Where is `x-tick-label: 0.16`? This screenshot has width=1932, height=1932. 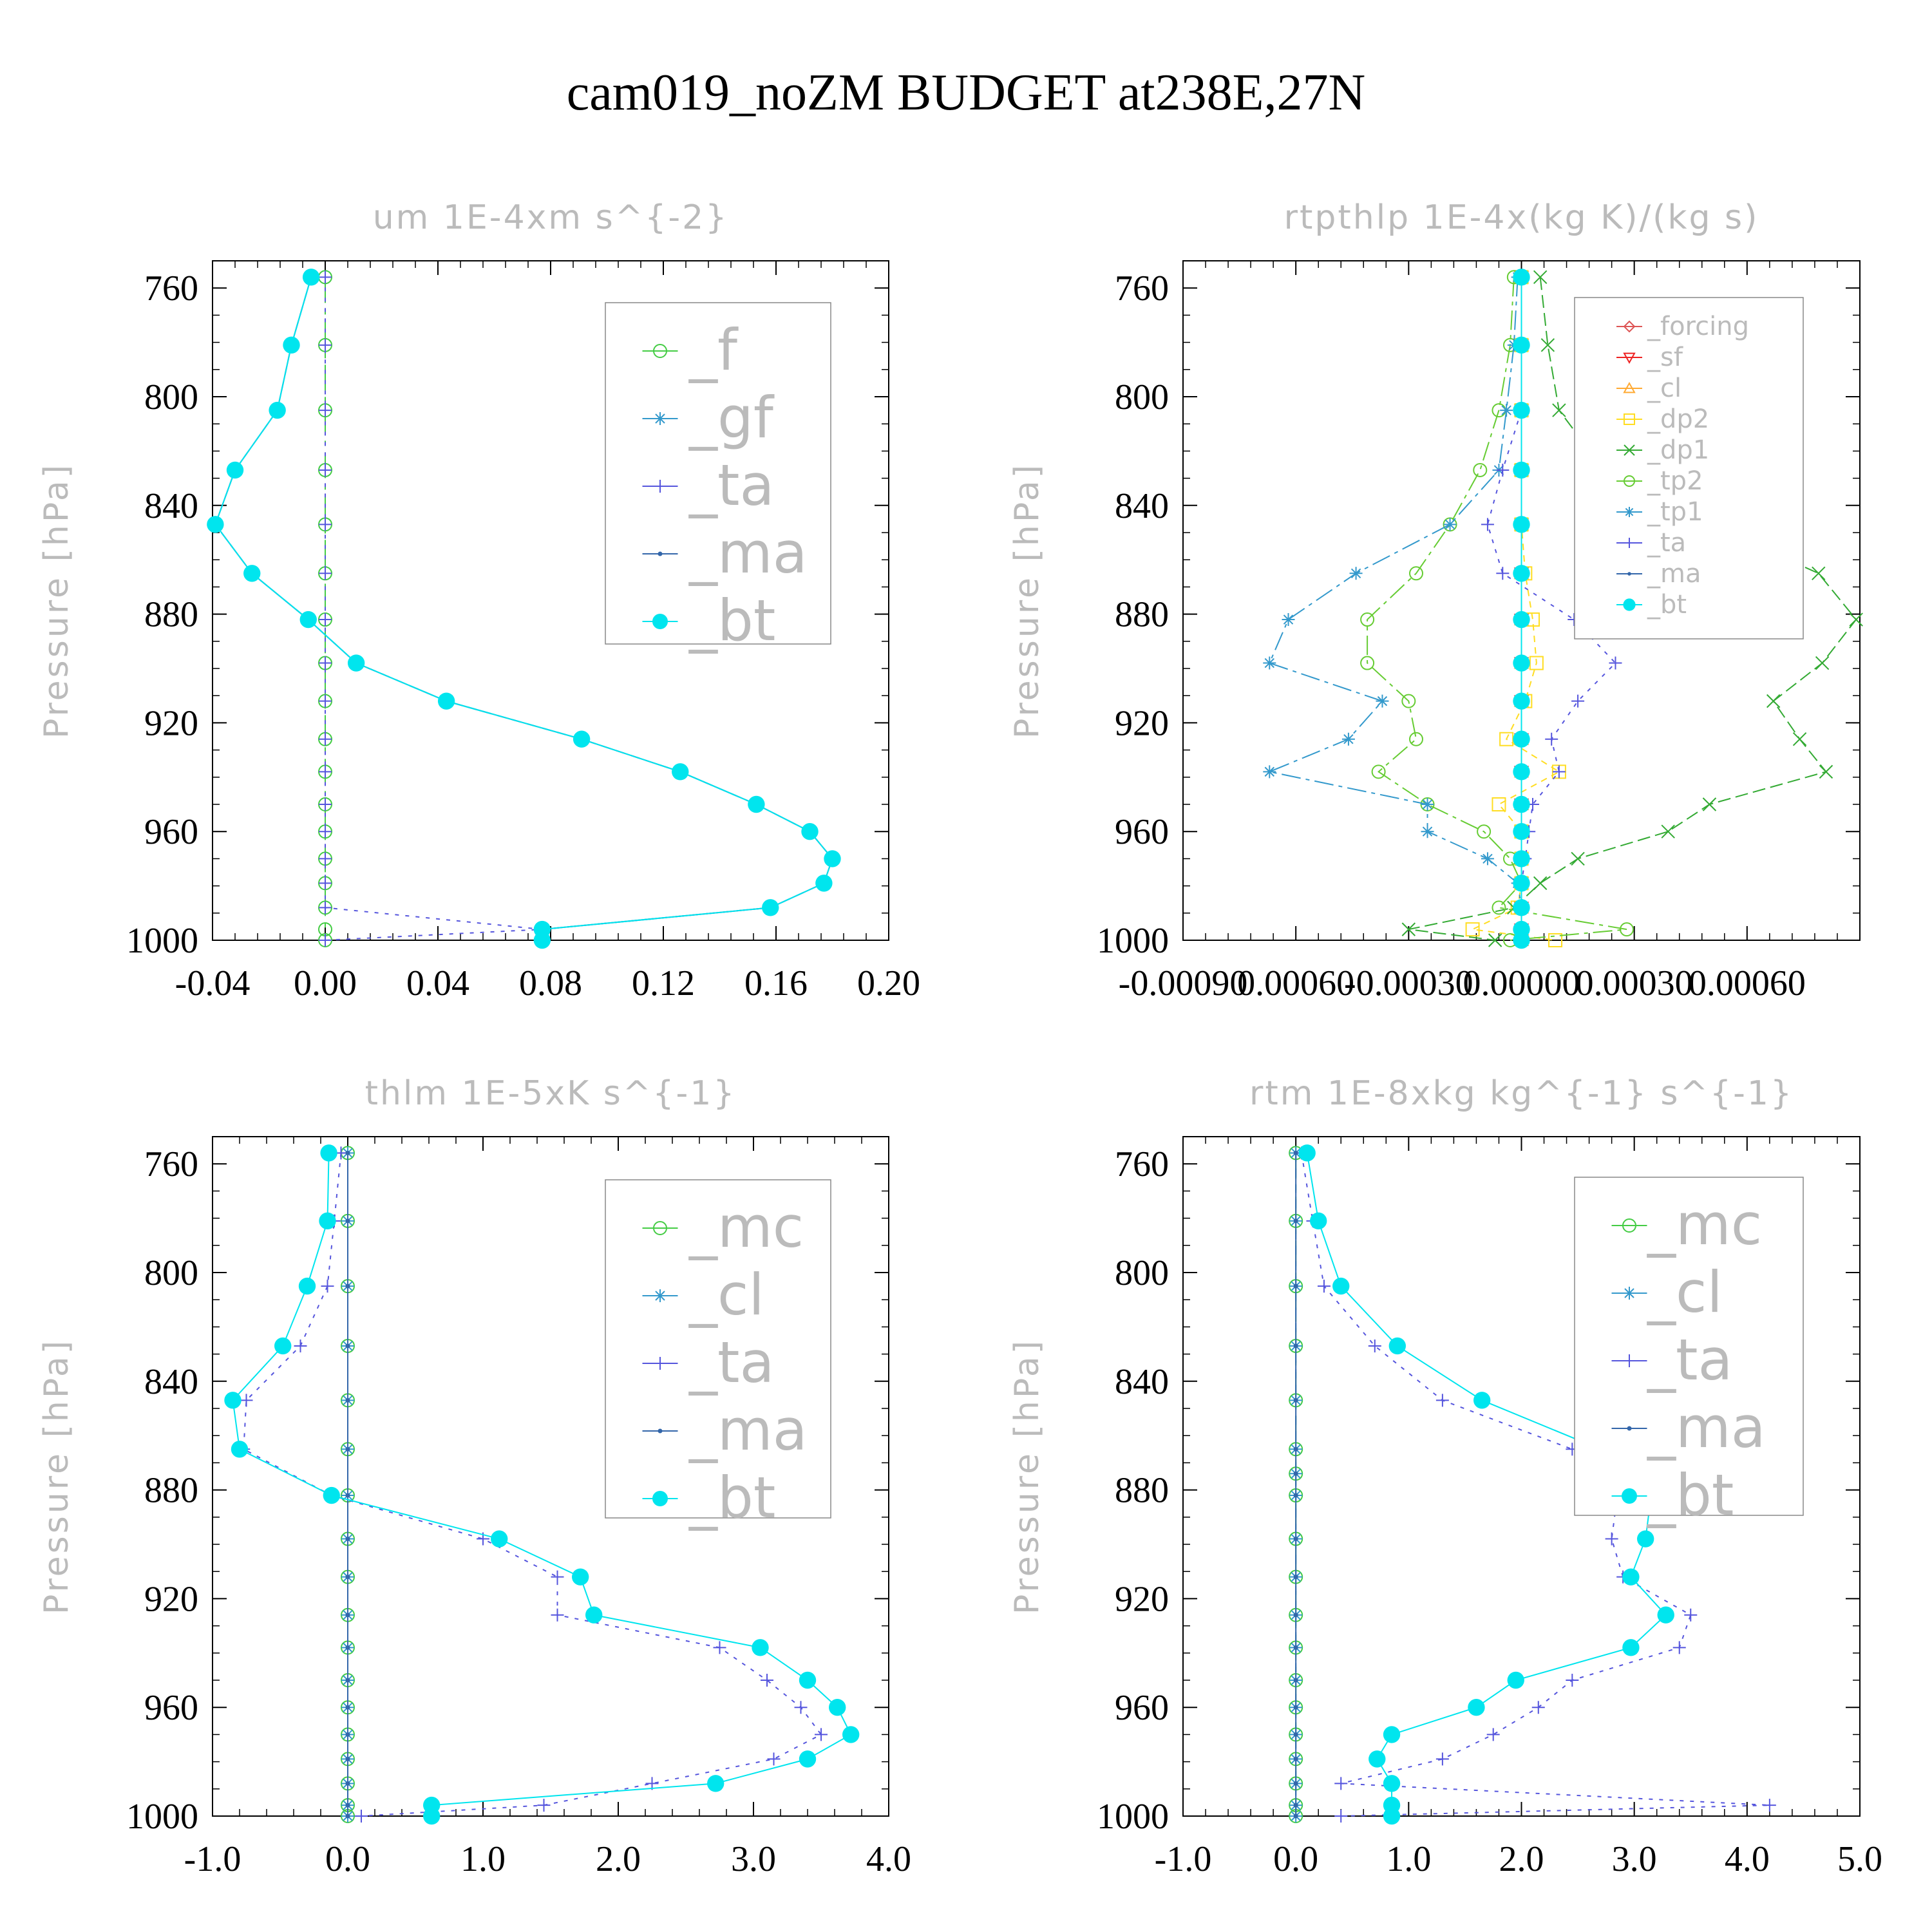
x-tick-label: 0.16 is located at coordinates (776, 983).